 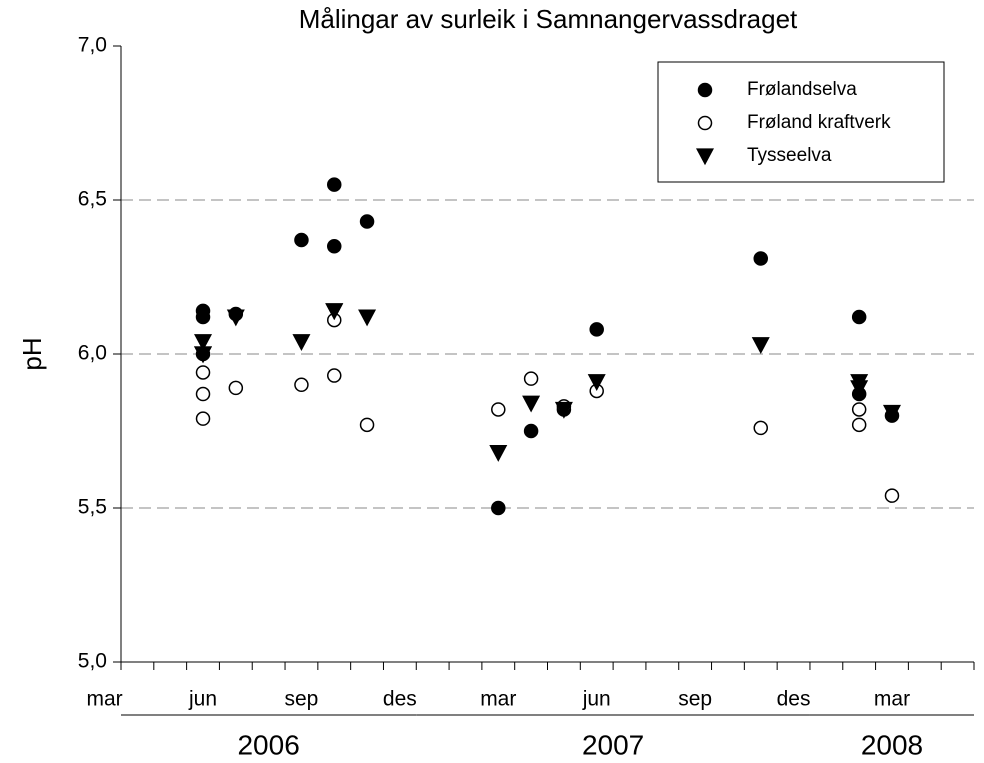 I want to click on y-tick-label: 6,0, so click(x=92, y=353).